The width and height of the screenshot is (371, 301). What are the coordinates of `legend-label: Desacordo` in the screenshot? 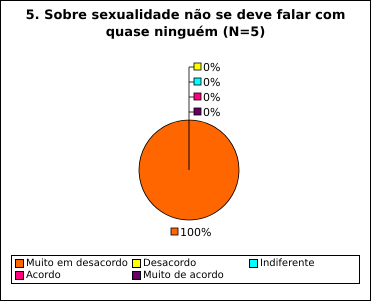 It's located at (169, 263).